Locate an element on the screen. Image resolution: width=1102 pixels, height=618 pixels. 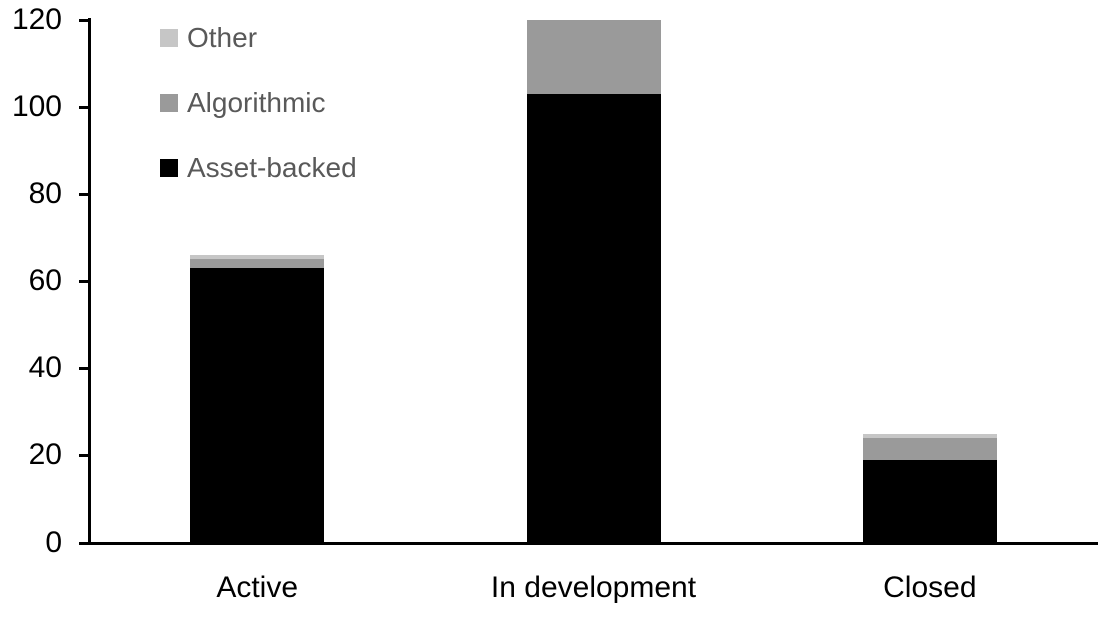
x-axis-line is located at coordinates (588, 543).